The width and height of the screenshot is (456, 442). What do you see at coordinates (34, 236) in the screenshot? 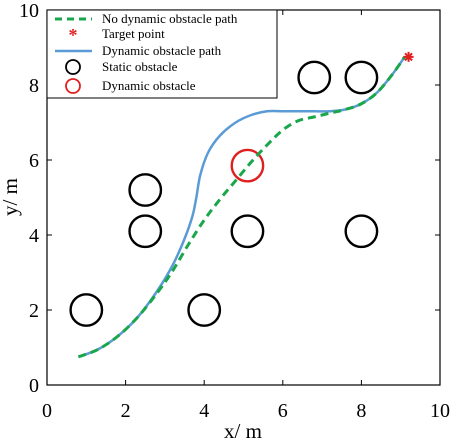
I see `y-tick-label: 4` at bounding box center [34, 236].